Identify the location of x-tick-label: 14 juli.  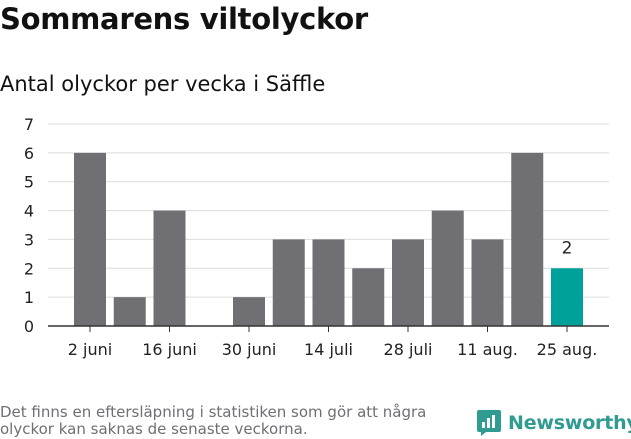
(328, 349).